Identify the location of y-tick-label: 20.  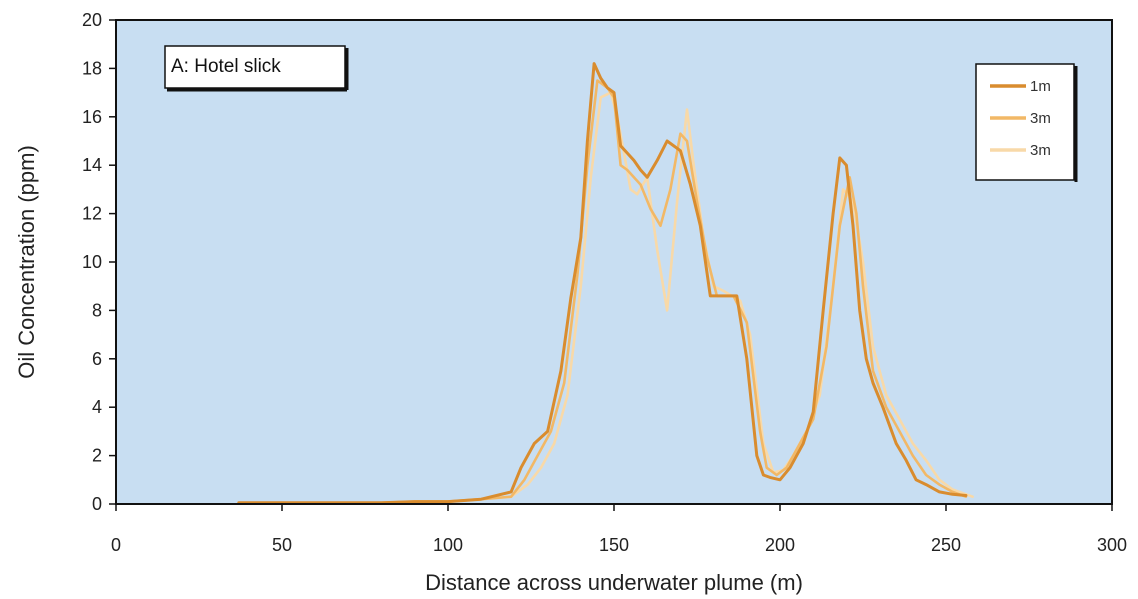
(92, 20).